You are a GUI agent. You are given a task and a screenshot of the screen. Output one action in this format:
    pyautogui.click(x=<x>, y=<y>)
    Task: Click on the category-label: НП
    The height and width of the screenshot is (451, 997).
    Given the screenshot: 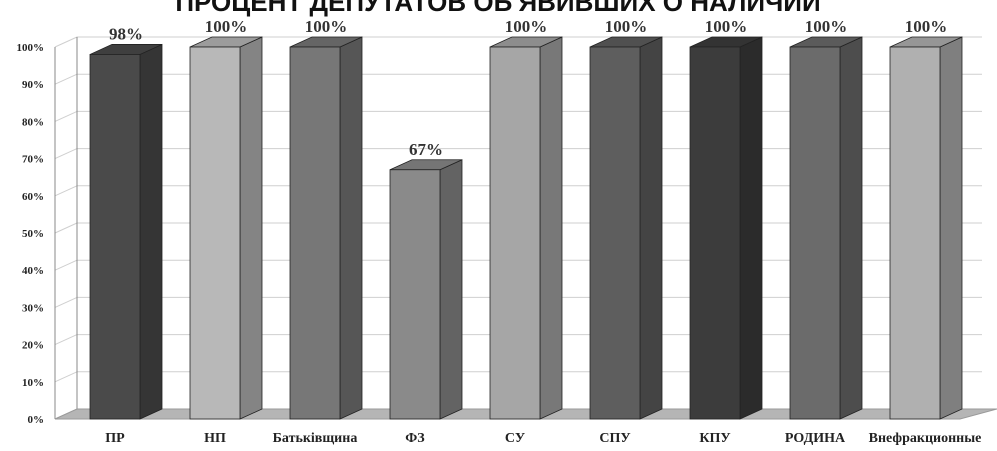 What is the action you would take?
    pyautogui.click(x=215, y=438)
    